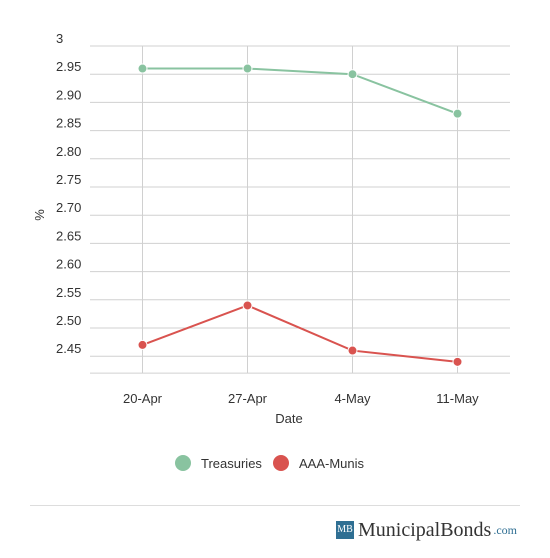 The height and width of the screenshot is (558, 550). What do you see at coordinates (332, 463) in the screenshot?
I see `legend-label: AAA-Munis` at bounding box center [332, 463].